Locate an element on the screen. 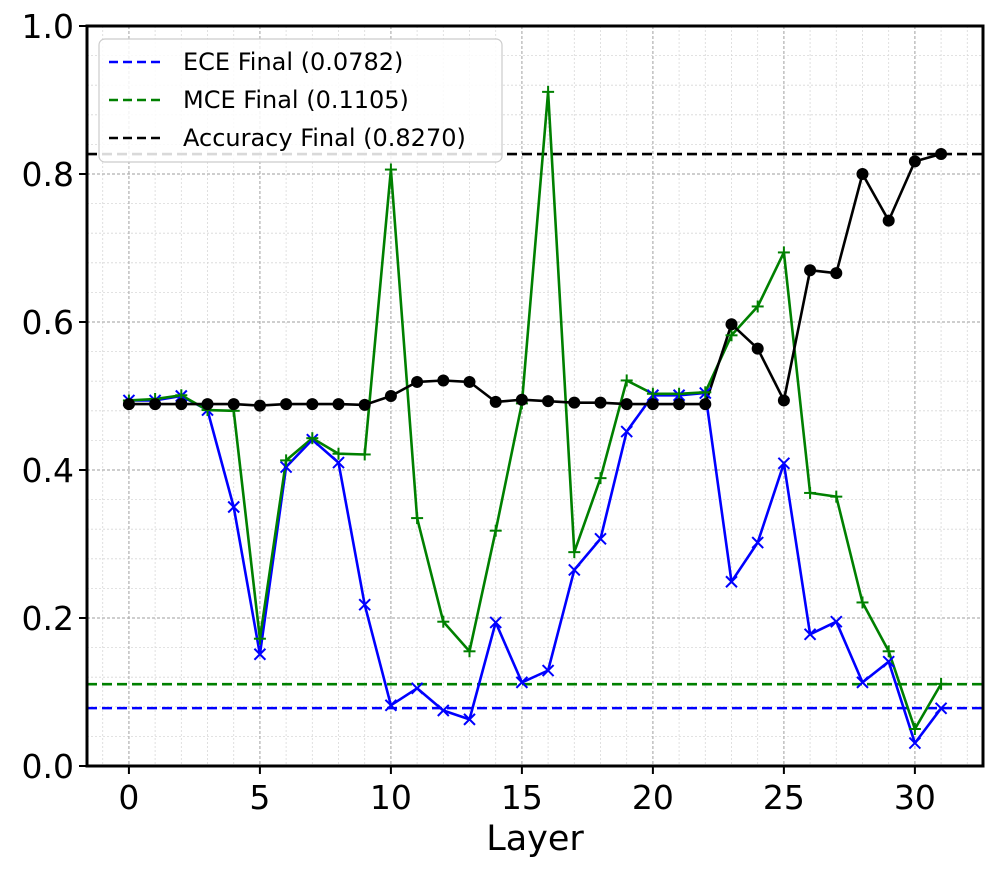  x-tick-label: 15 is located at coordinates (522, 797).